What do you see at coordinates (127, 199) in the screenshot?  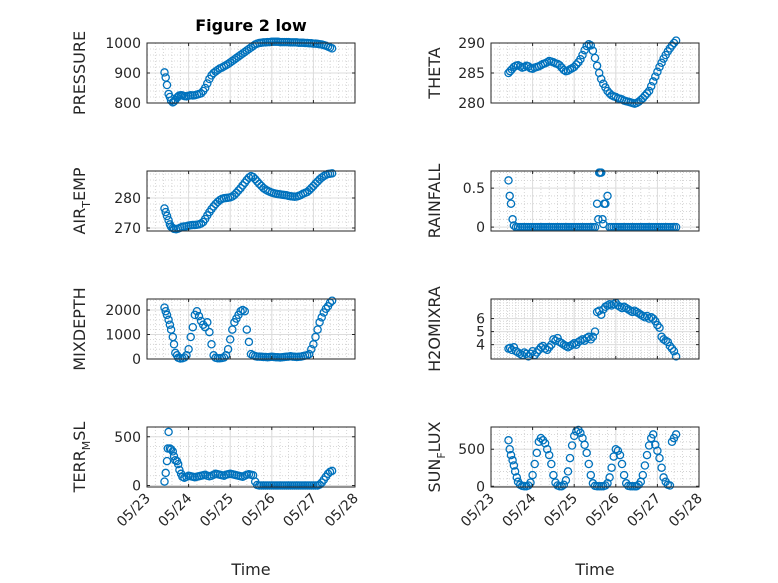 I see `y-tick-label: 280` at bounding box center [127, 199].